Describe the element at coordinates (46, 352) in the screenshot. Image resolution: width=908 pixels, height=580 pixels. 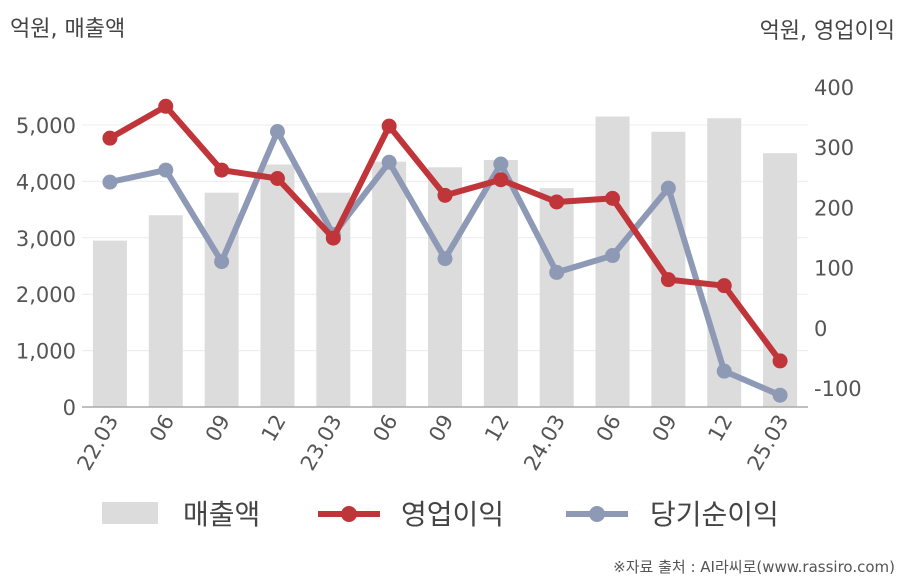
I see `left-tick-label: 1,000` at that location.